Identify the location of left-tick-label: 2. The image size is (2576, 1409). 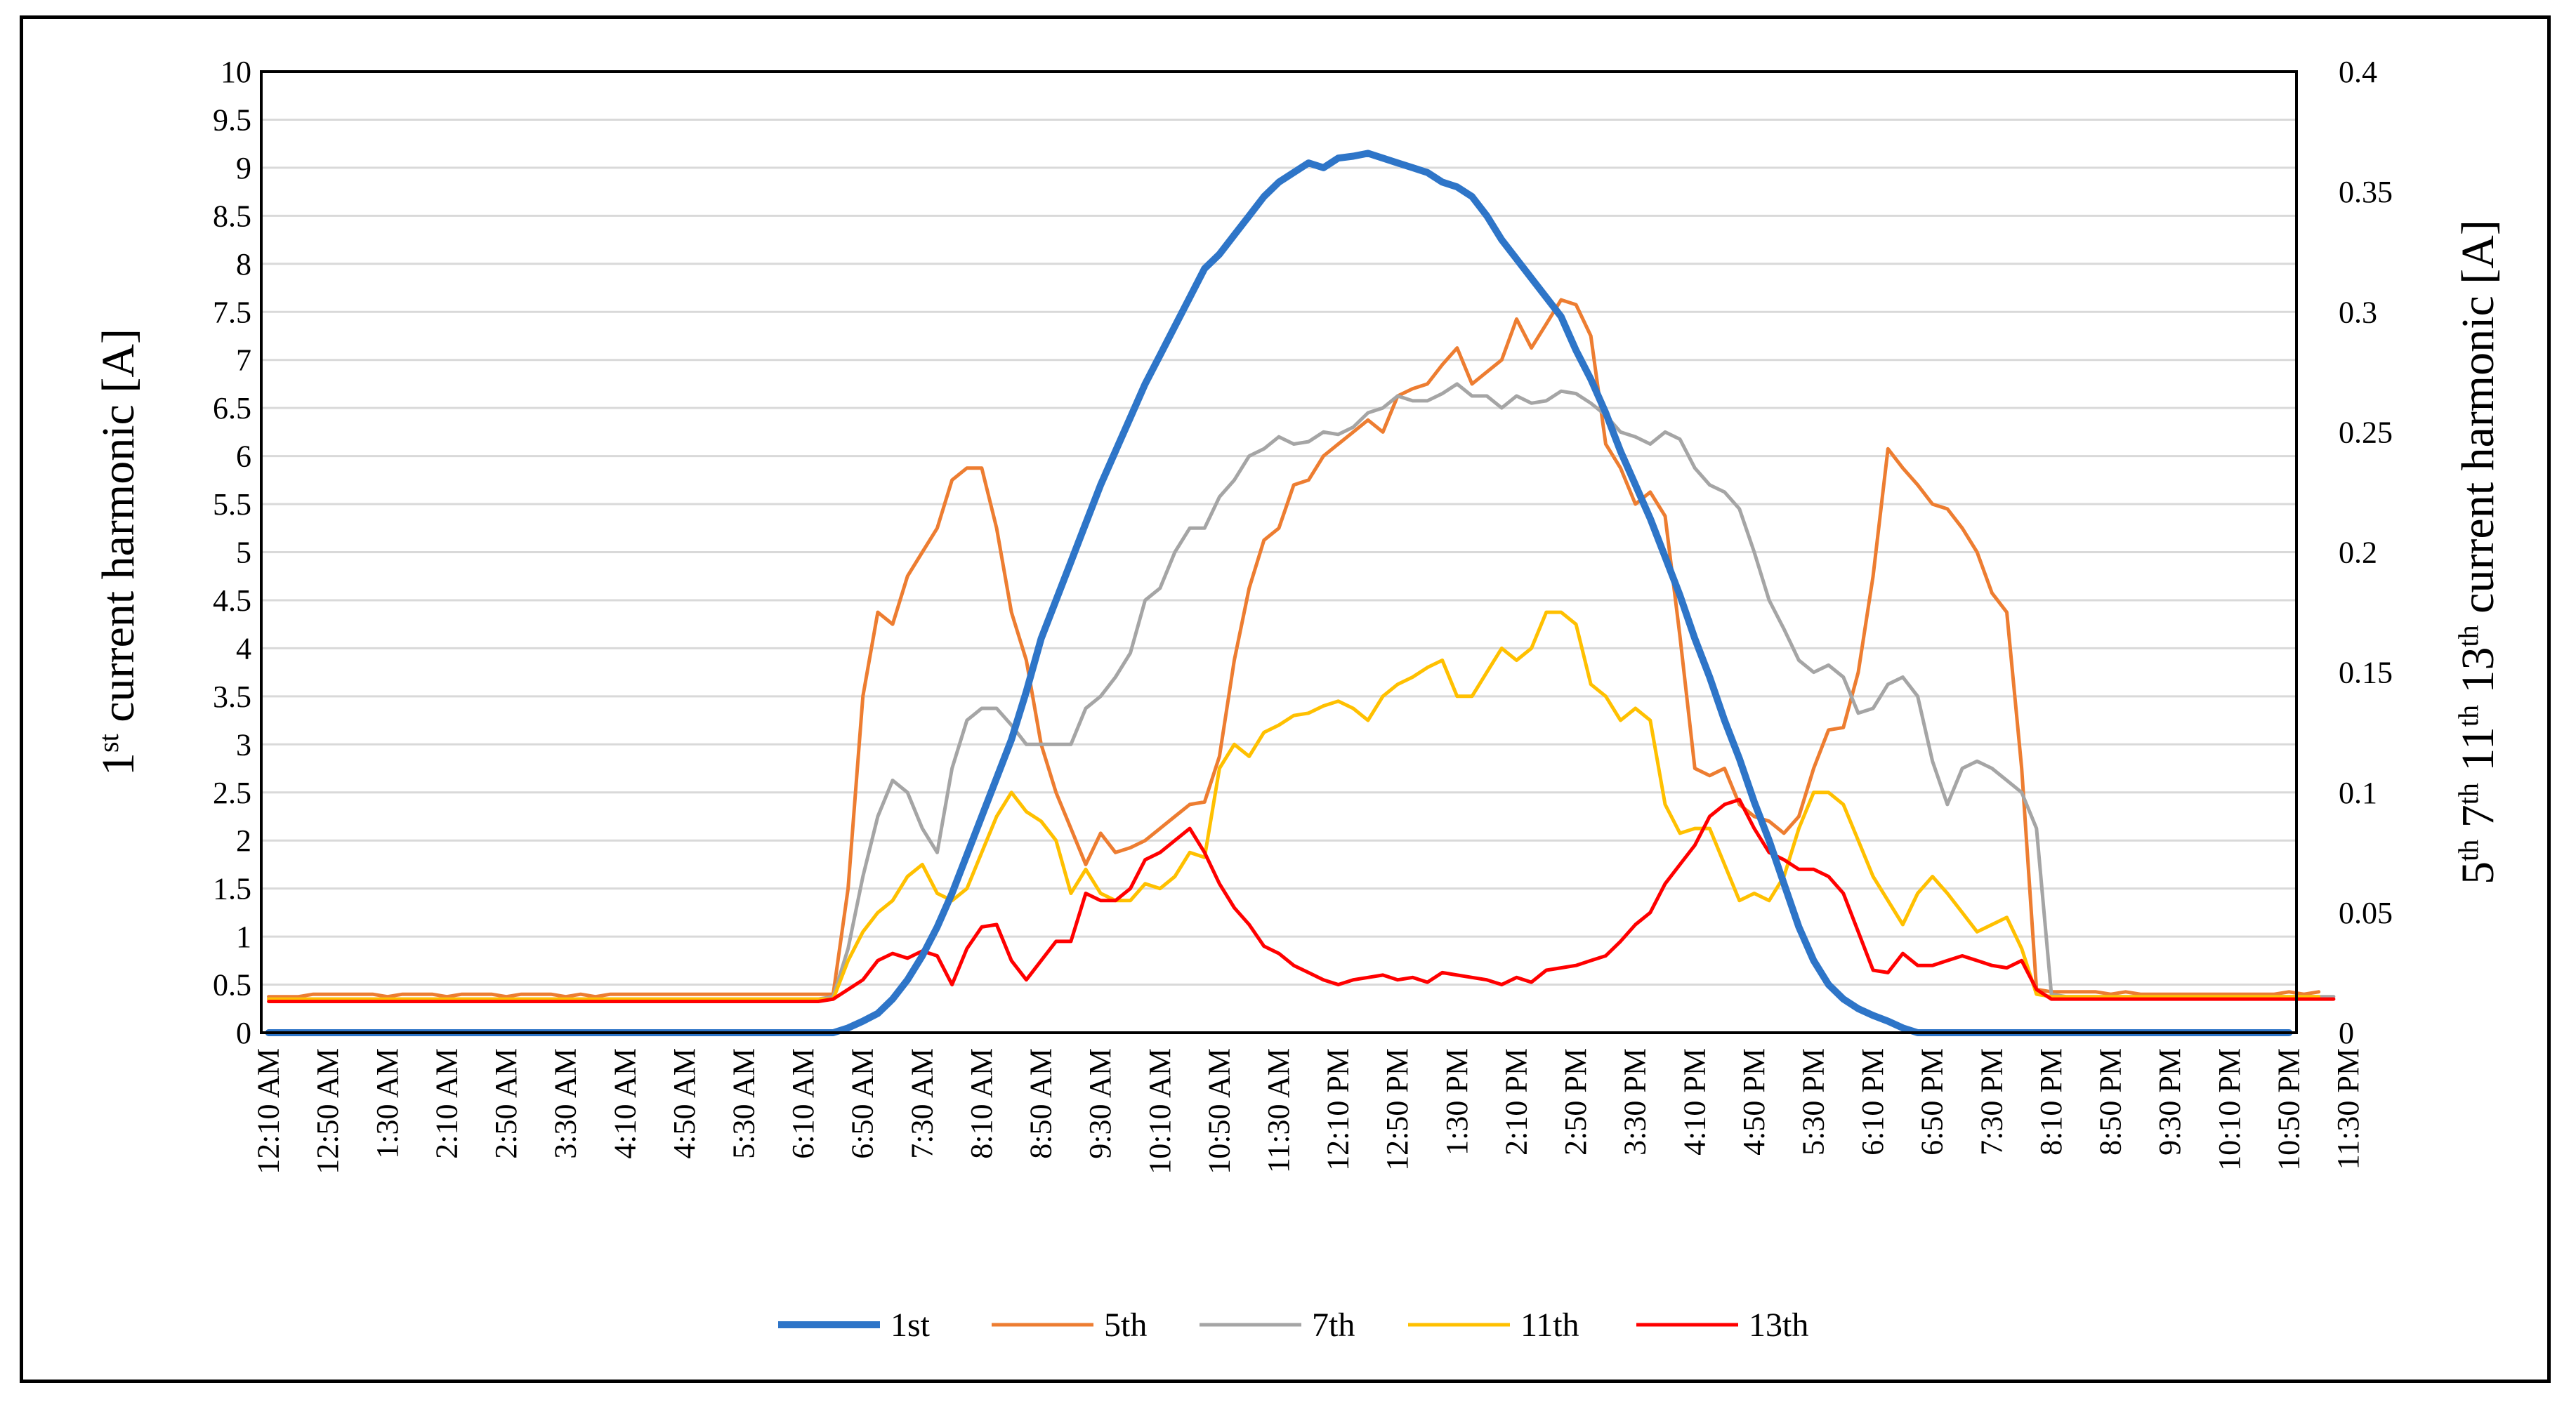
(243, 841).